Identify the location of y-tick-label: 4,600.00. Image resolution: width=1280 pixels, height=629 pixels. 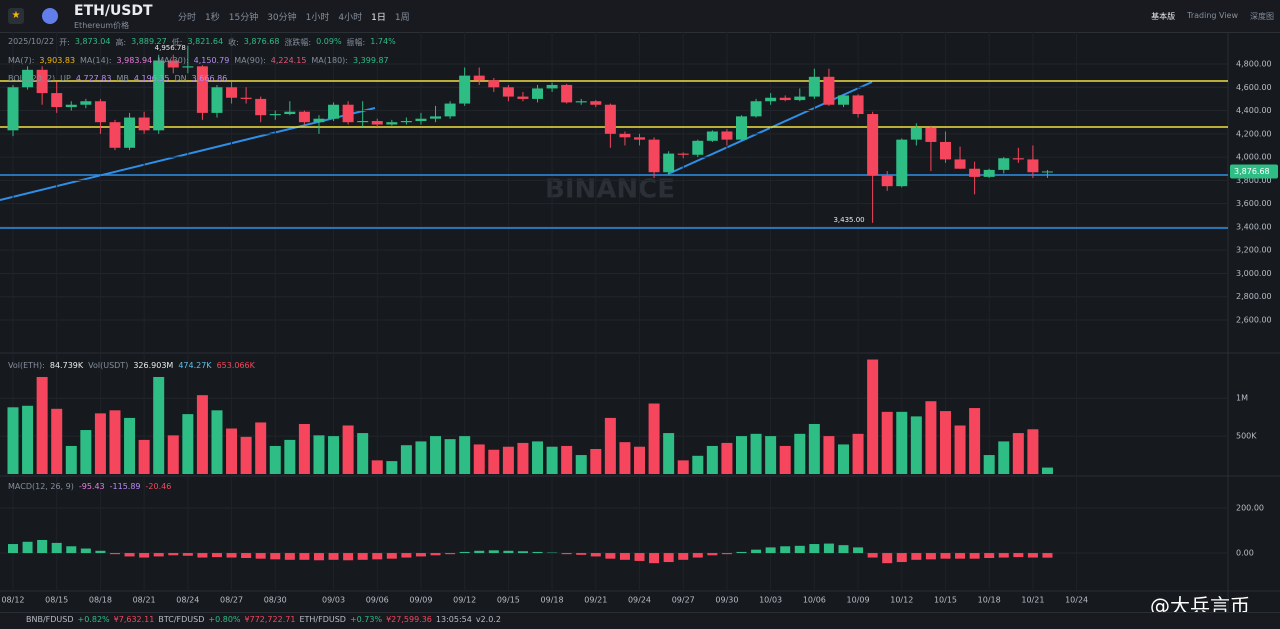
(1254, 87).